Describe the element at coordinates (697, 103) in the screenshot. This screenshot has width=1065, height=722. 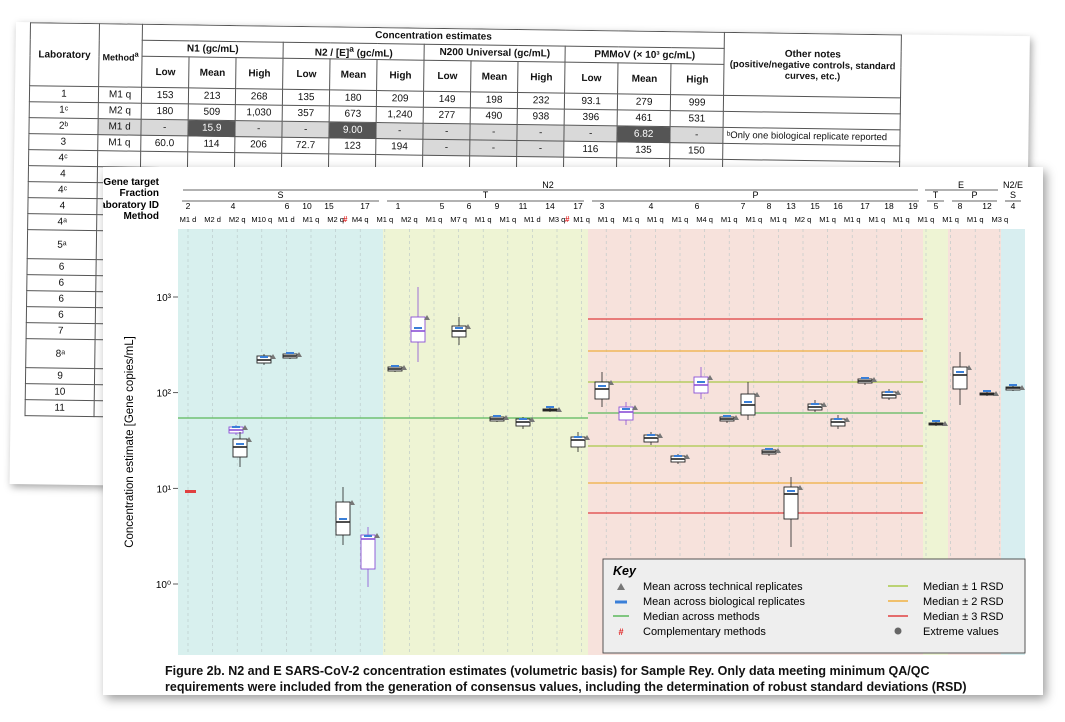
I see `table-cell: 999` at that location.